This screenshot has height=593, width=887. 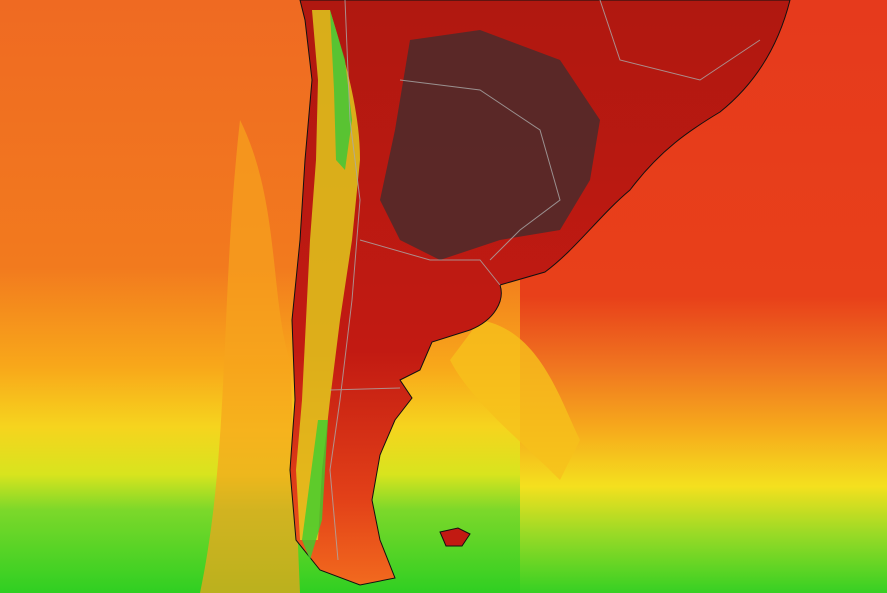 I want to click on northern-andes, so click(x=341, y=90).